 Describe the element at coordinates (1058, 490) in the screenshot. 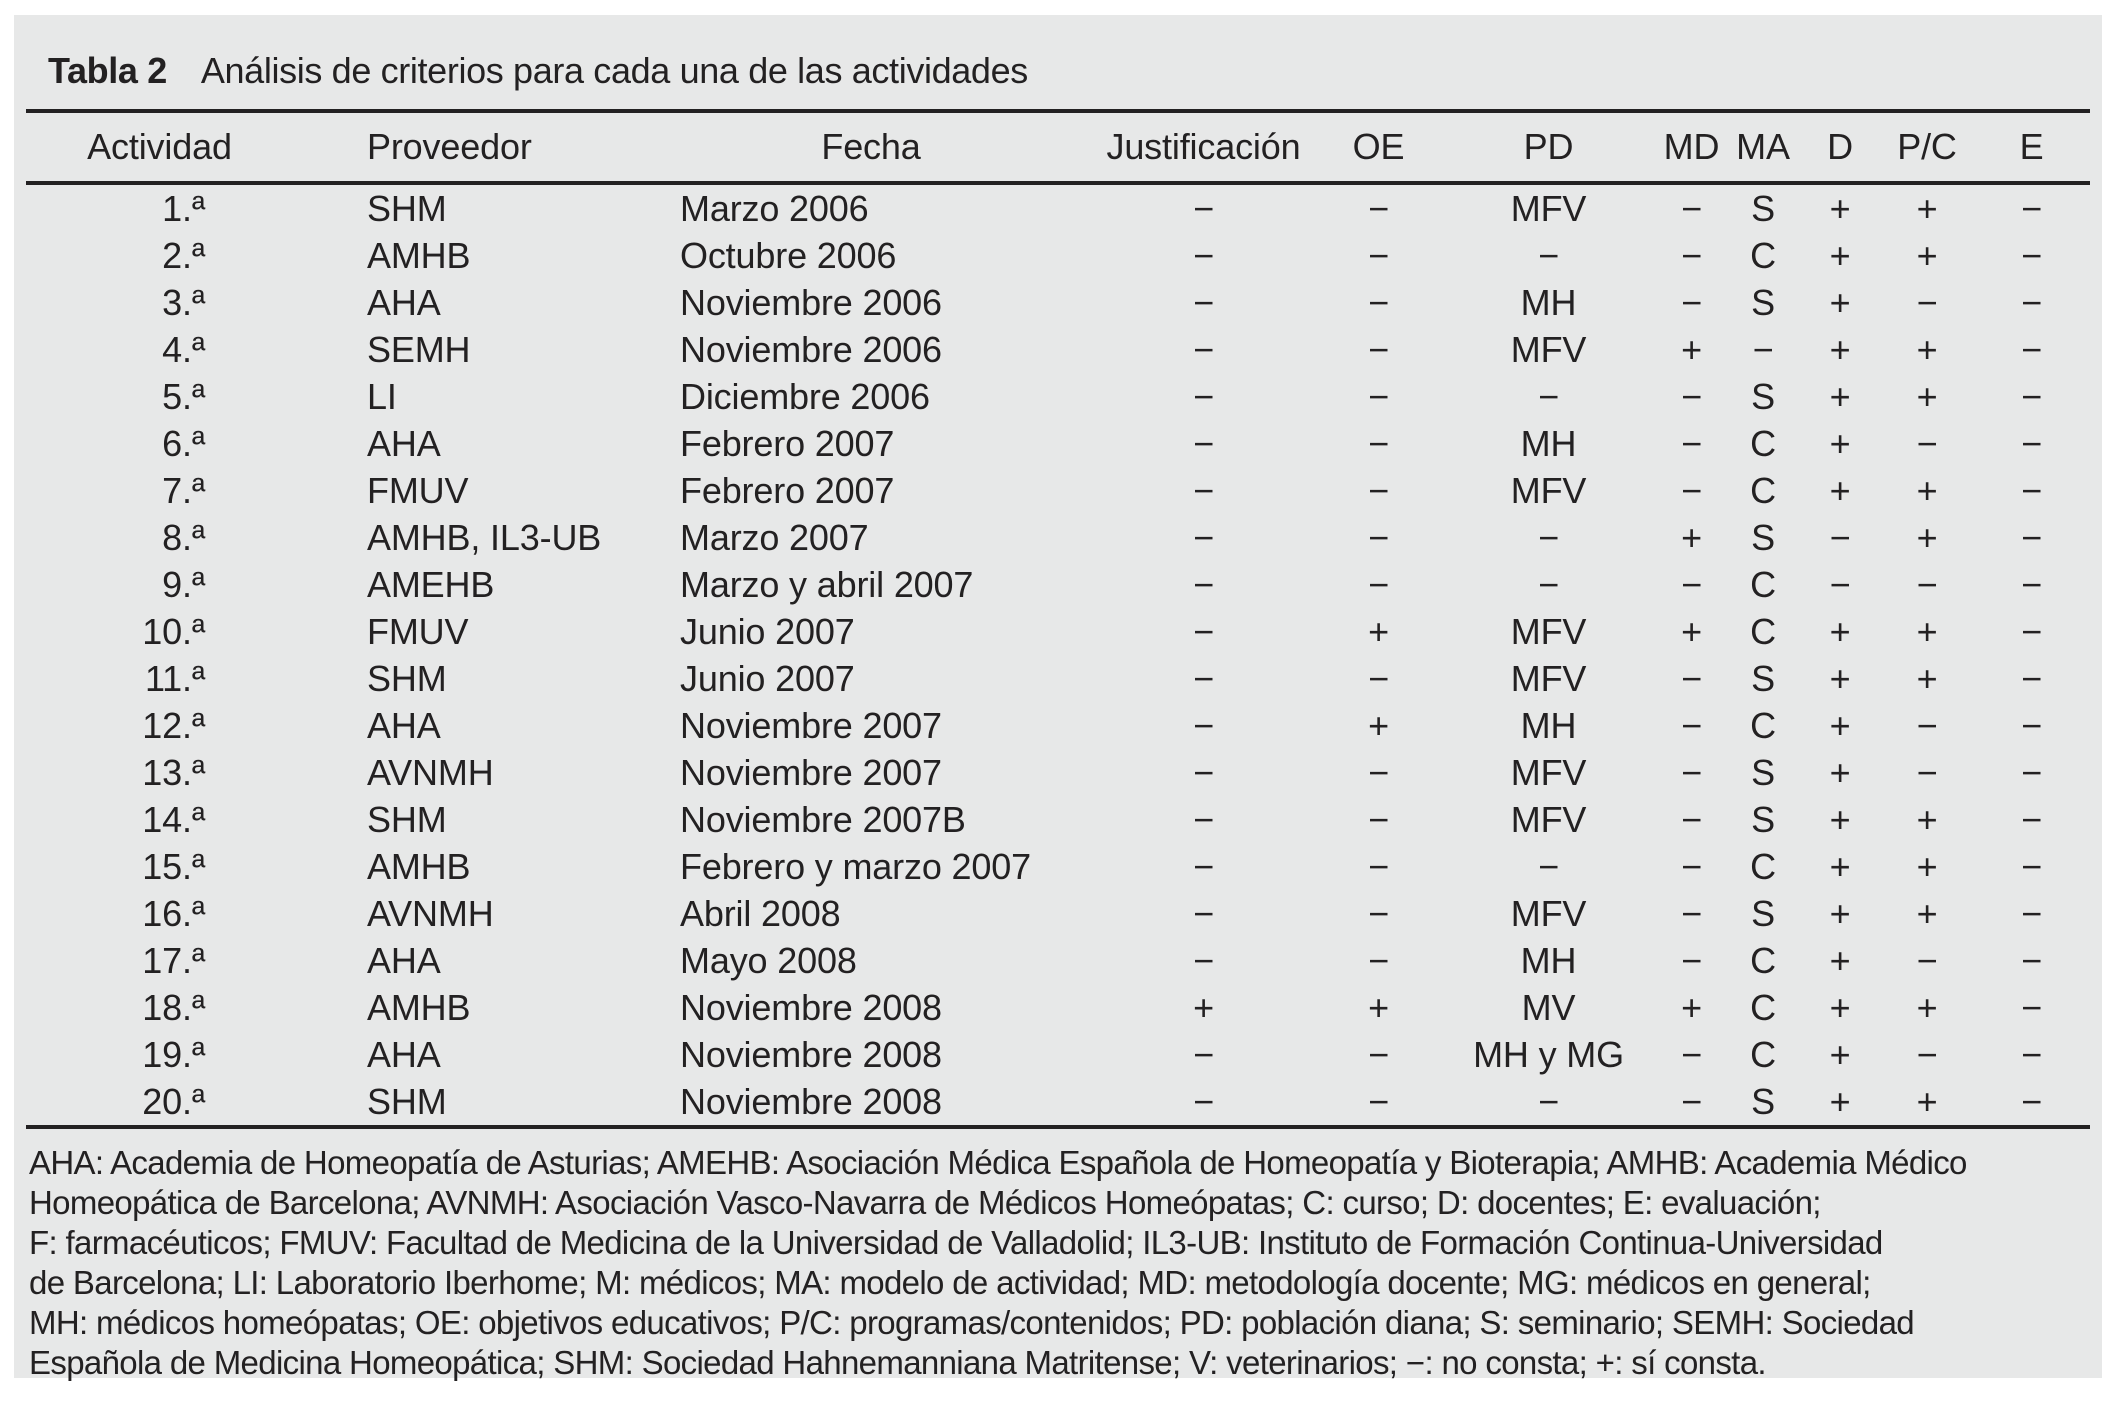

I see `table-row: 7.ª FMUV Febrero 2007 − − MFV − C + + −` at that location.